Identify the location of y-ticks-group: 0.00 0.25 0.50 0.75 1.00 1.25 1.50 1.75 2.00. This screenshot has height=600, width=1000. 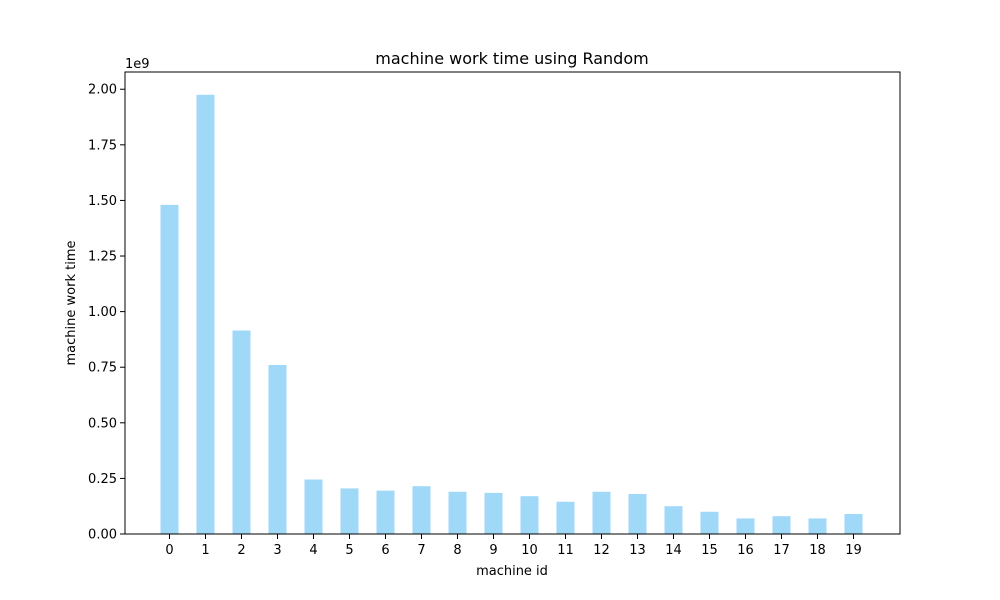
(106, 313).